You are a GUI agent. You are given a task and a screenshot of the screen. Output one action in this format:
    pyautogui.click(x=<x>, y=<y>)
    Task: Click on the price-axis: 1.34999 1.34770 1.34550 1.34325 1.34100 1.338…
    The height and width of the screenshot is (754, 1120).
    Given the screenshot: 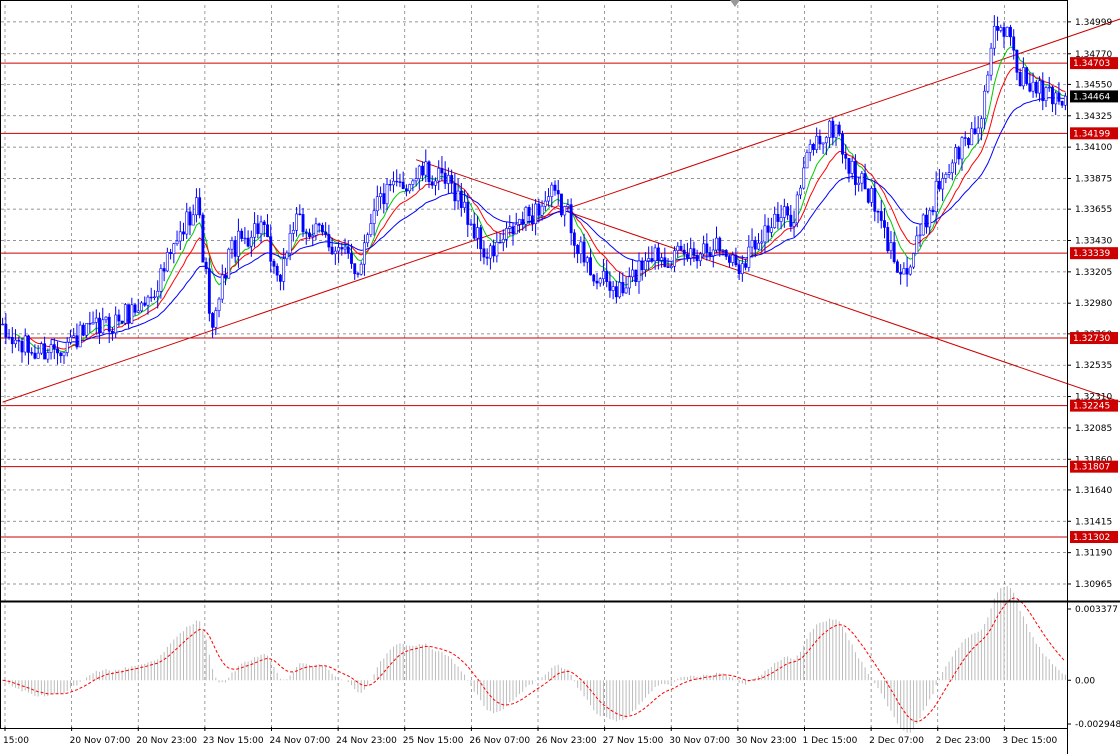 What is the action you would take?
    pyautogui.click(x=1093, y=374)
    